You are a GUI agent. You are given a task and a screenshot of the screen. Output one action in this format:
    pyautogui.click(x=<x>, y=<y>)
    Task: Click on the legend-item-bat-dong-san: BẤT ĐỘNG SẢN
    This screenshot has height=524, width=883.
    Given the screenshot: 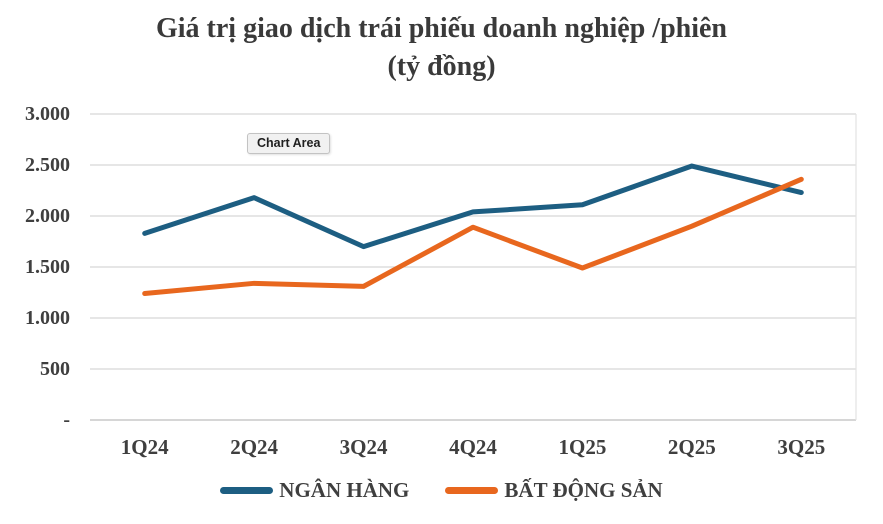 What is the action you would take?
    pyautogui.click(x=554, y=490)
    